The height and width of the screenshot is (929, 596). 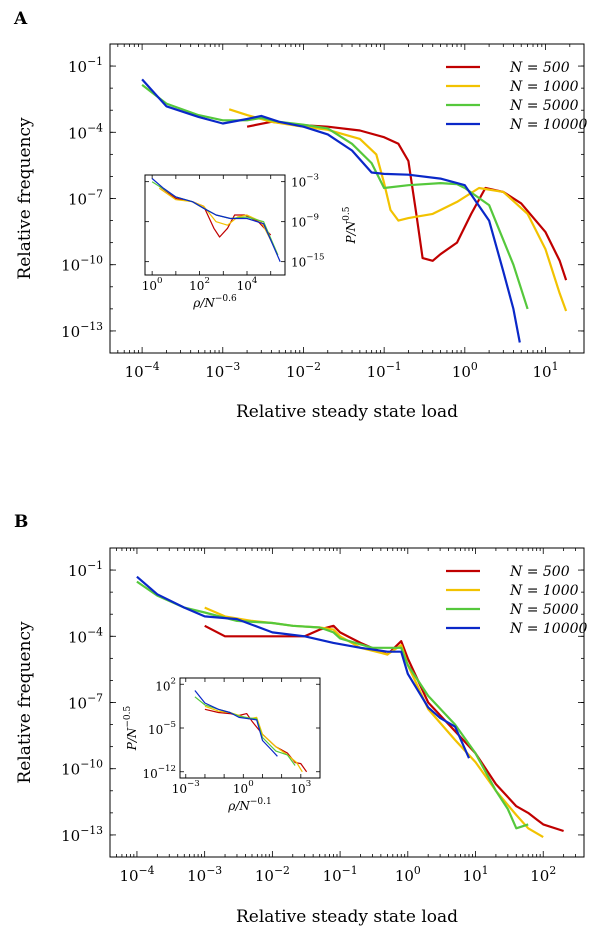 I want to click on inset-frame, so click(x=250, y=728).